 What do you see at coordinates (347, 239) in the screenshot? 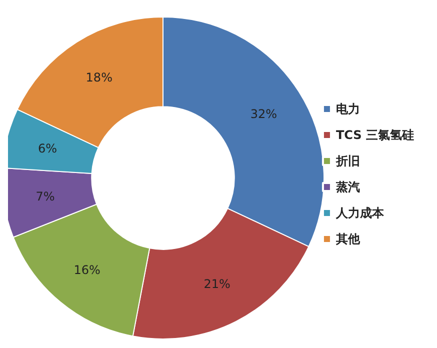
I see `legend-label: 其他` at bounding box center [347, 239].